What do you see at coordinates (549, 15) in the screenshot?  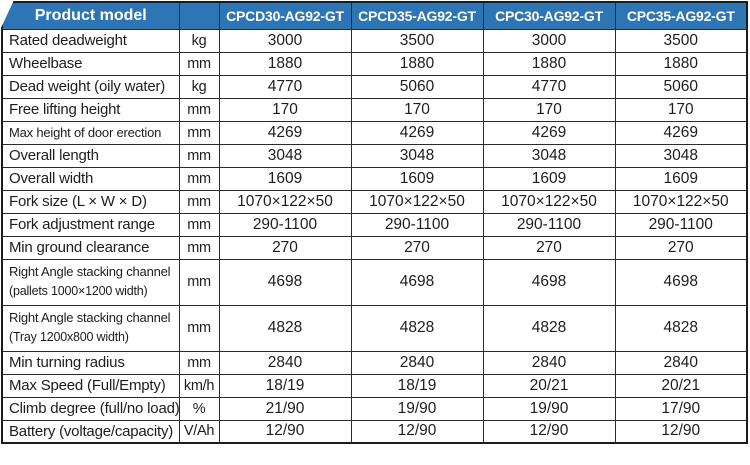 I see `column-header-model: CPC30-AG92-GT` at bounding box center [549, 15].